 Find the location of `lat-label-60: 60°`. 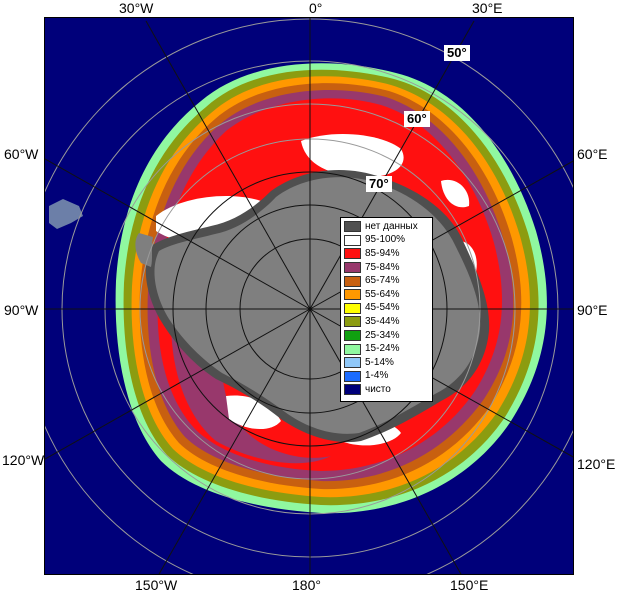

lat-label-60: 60° is located at coordinates (417, 119).